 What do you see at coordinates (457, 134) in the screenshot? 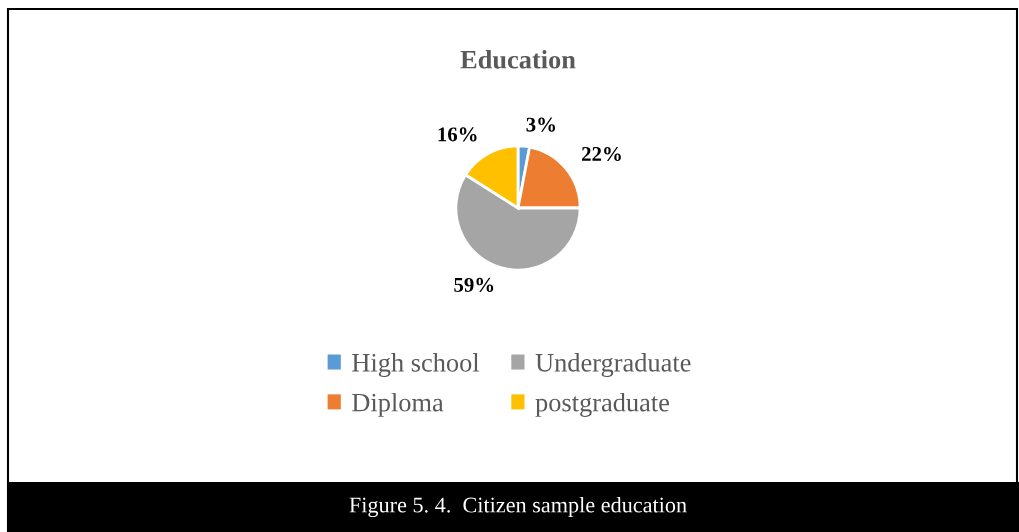
I see `data-label: 16%` at bounding box center [457, 134].